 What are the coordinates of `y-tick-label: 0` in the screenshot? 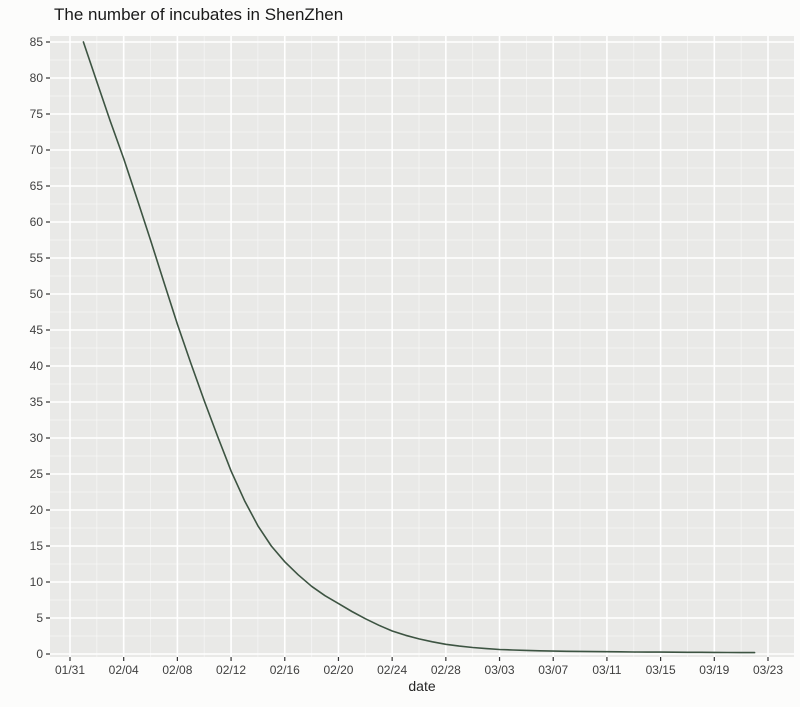 It's located at (39, 654).